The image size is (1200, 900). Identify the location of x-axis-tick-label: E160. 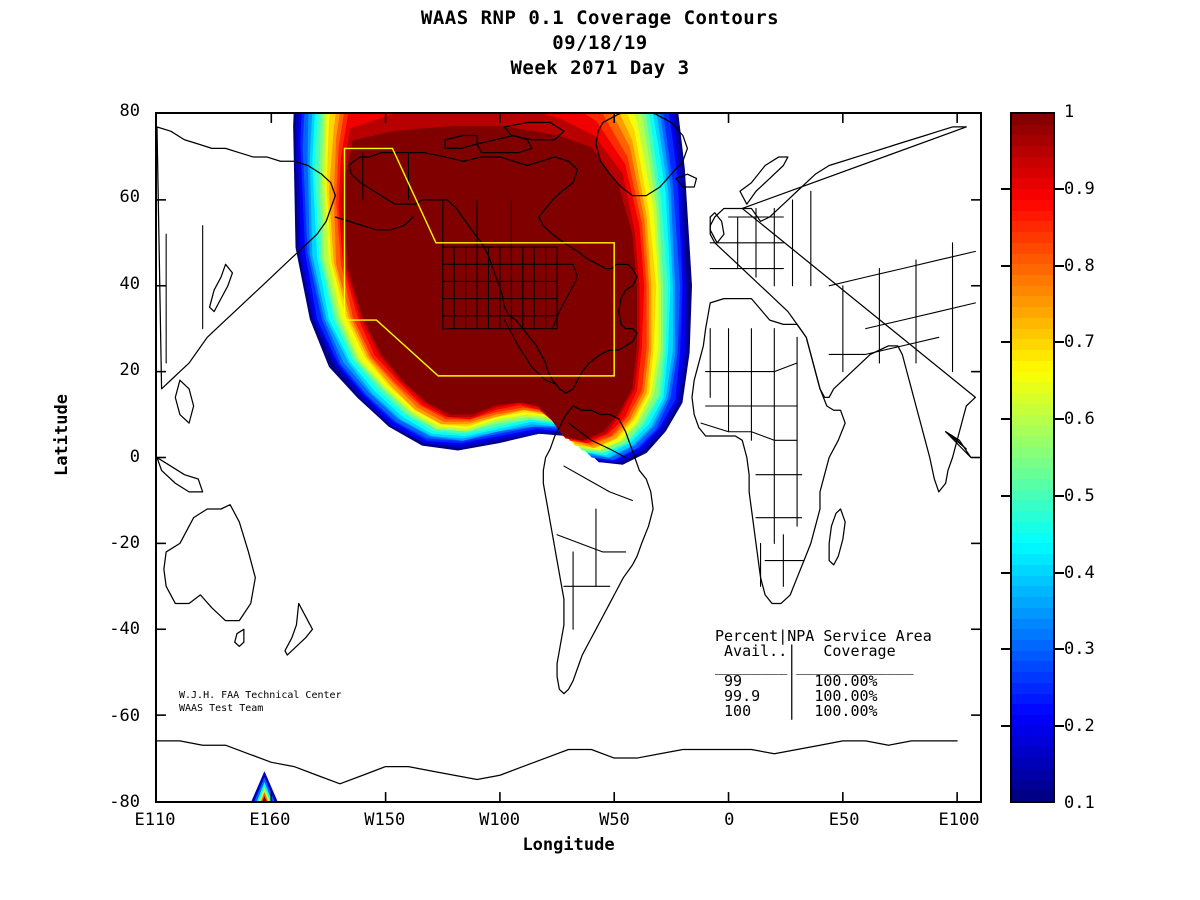
(270, 820).